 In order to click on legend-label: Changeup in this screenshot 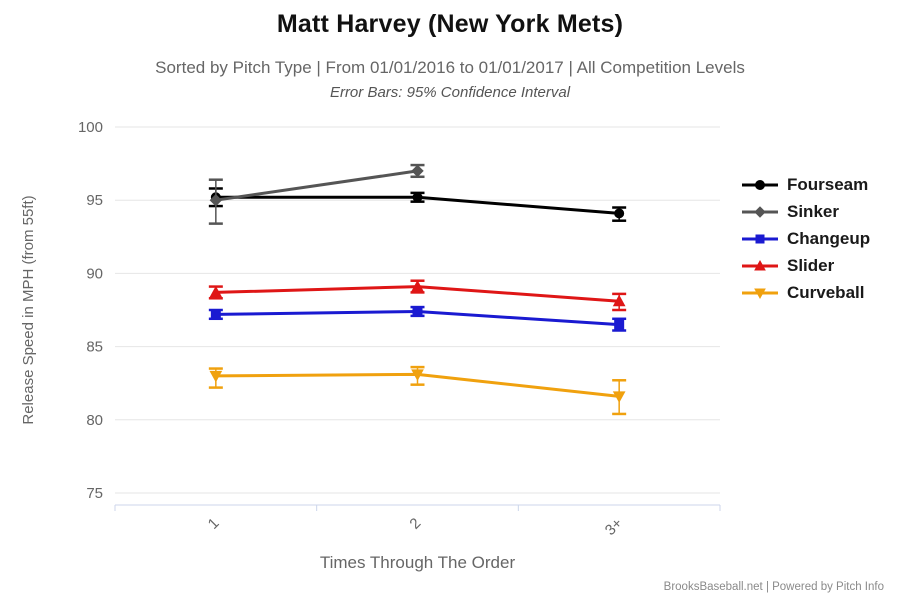, I will do `click(829, 238)`.